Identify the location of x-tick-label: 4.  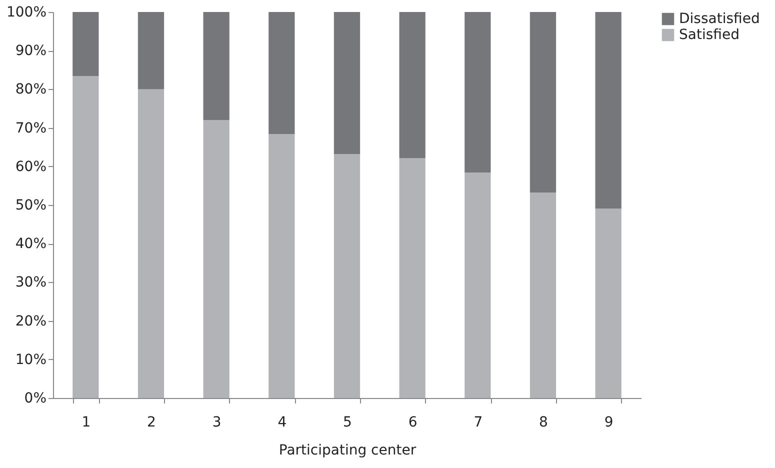
(282, 422).